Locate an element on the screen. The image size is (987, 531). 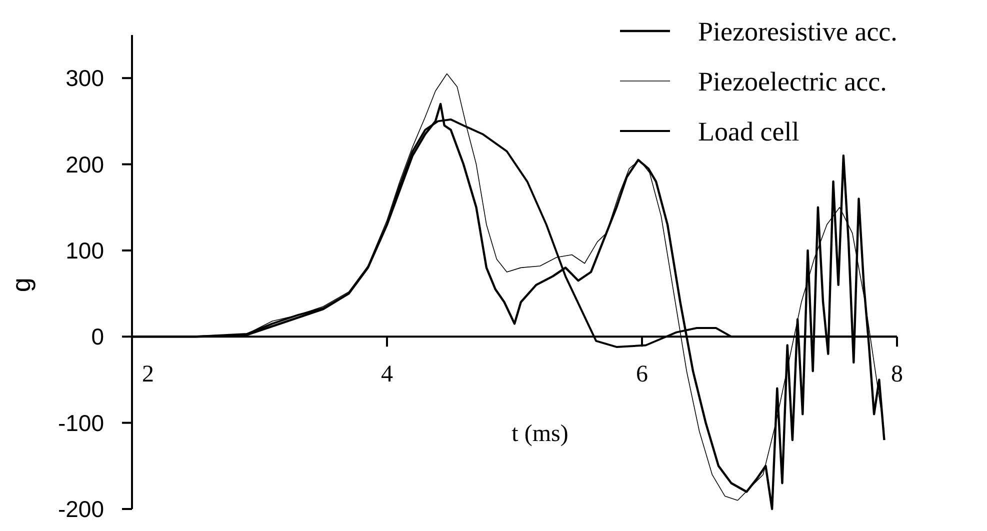
y-tick-label: 200 is located at coordinates (85, 164).